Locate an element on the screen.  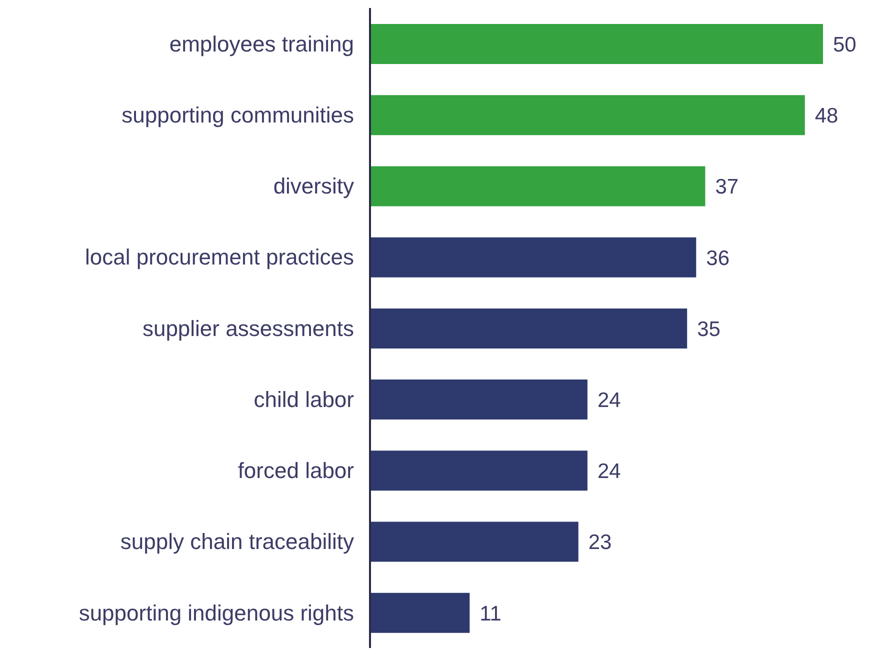
y-tick-label: diversity is located at coordinates (313, 186).